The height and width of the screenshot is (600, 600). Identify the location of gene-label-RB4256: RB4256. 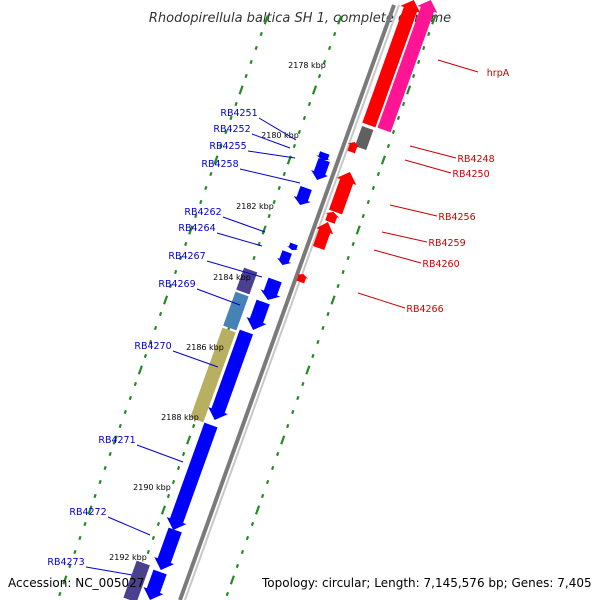
(456, 217).